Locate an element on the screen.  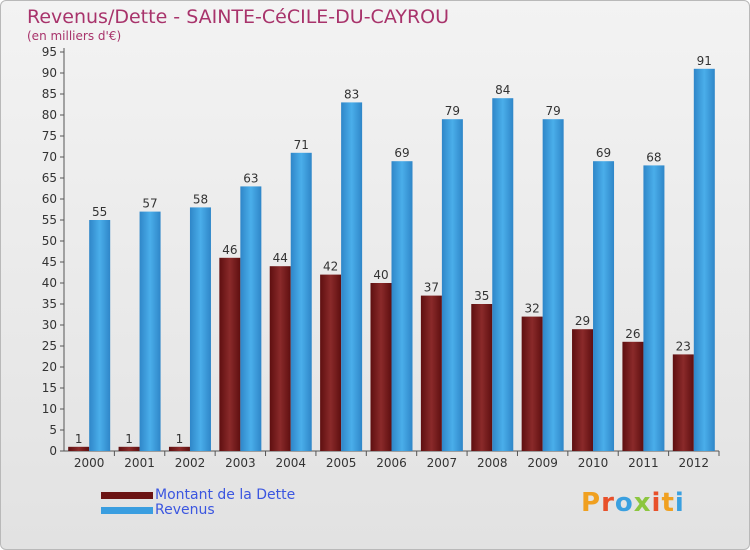
y-tick-label: 90 is located at coordinates (49, 73).